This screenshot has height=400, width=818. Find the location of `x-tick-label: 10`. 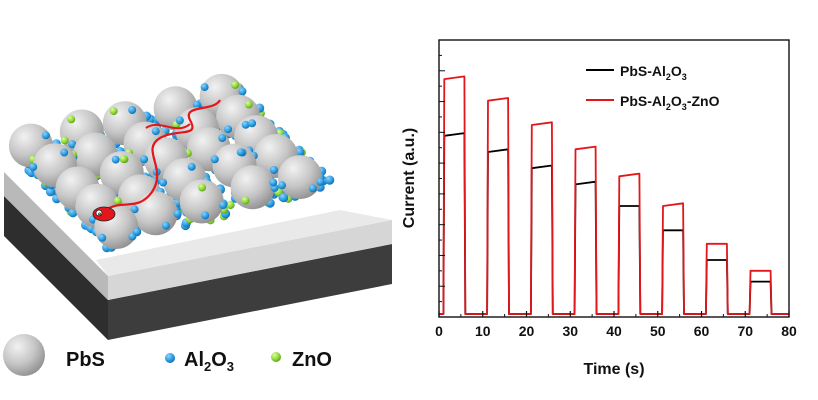

x-tick-label: 10 is located at coordinates (483, 331).